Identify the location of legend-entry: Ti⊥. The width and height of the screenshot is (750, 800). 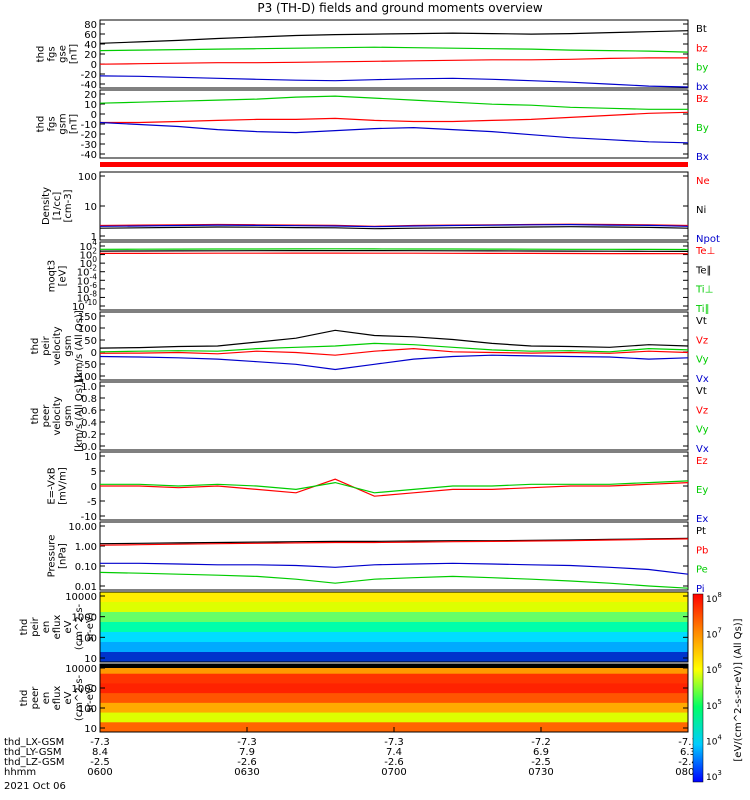
(704, 290).